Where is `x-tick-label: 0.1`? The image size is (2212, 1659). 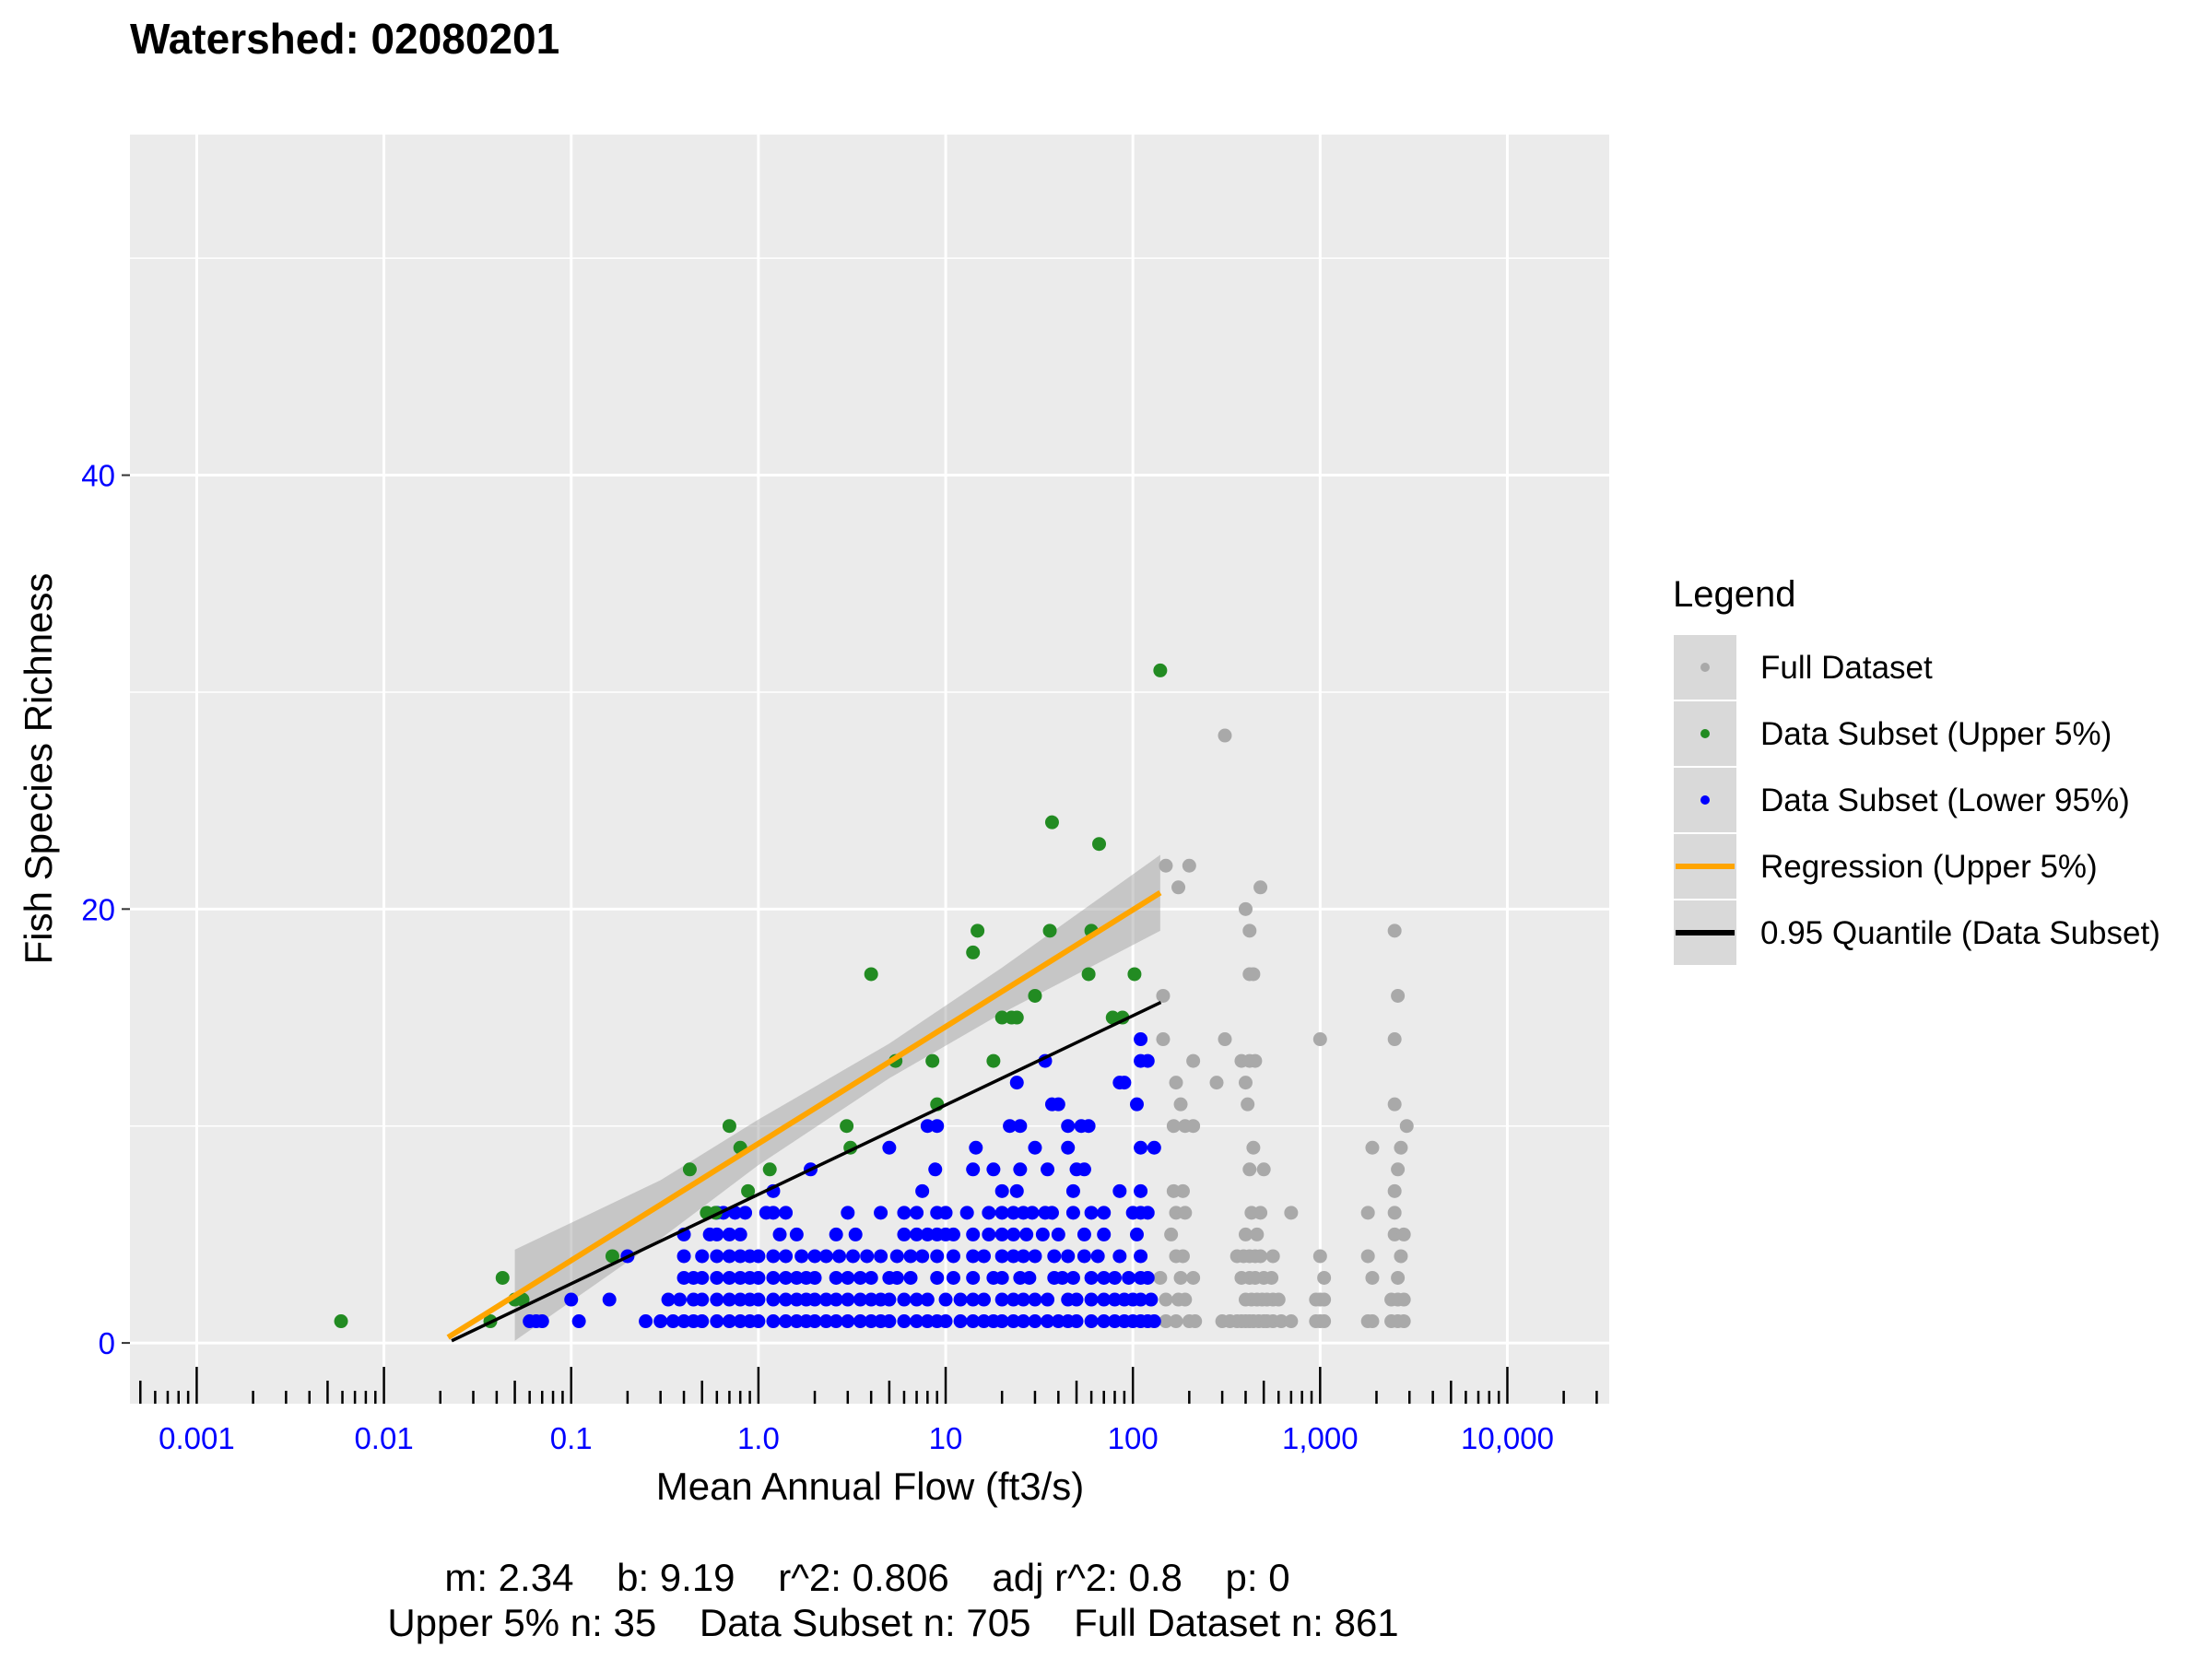 x-tick-label: 0.1 is located at coordinates (571, 1438).